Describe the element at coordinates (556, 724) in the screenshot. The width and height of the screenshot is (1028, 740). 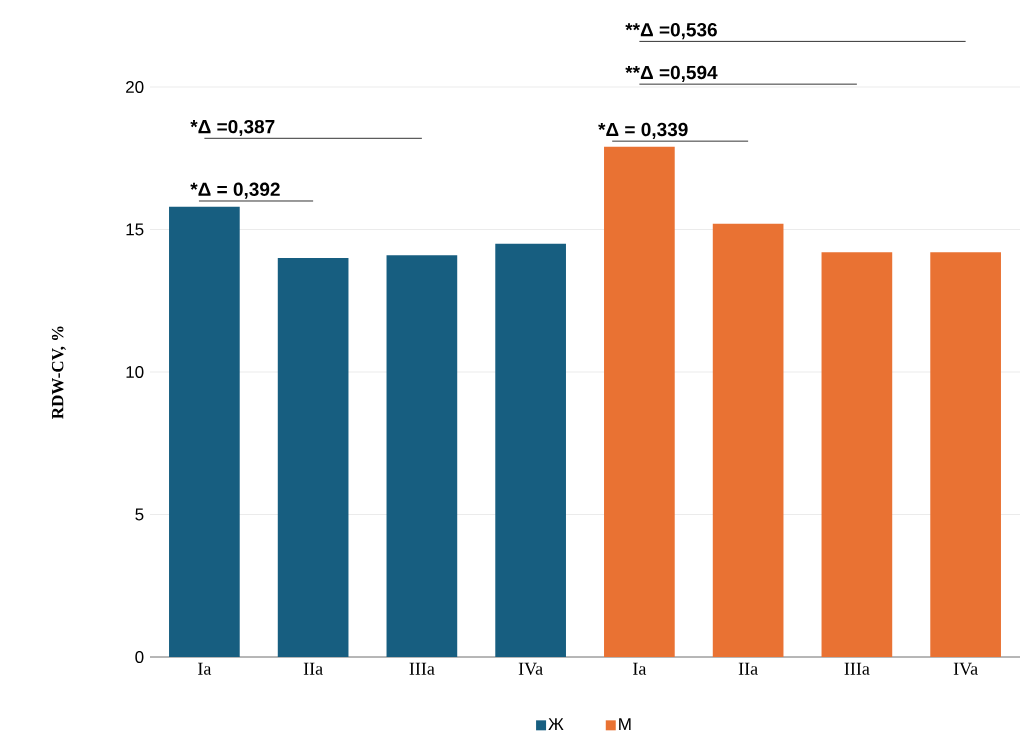
I see `legend-label: Ж` at that location.